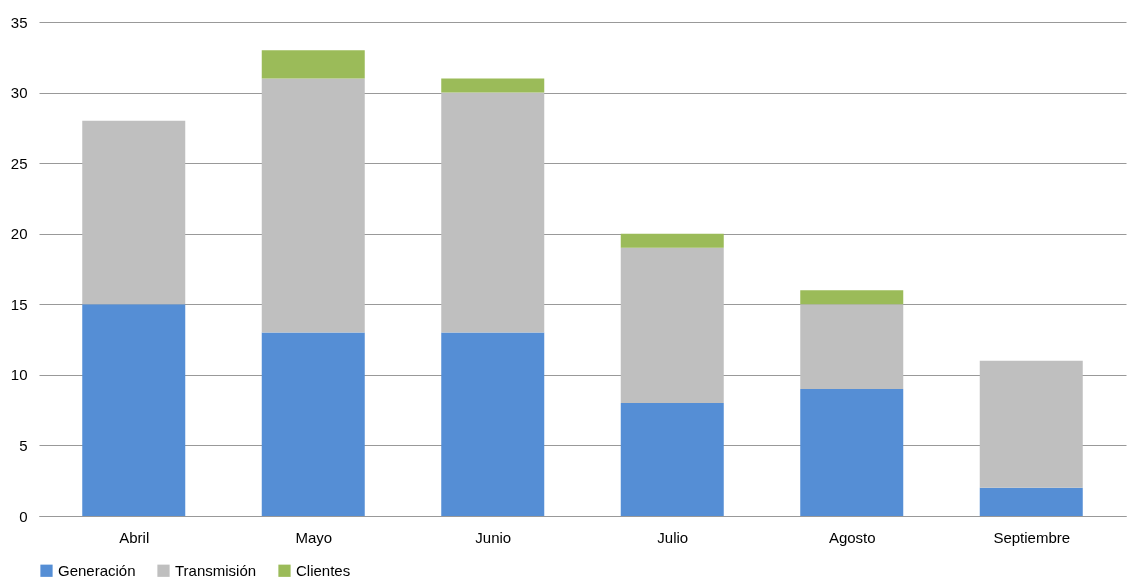 This screenshot has width=1136, height=584. Describe the element at coordinates (19, 375) in the screenshot. I see `y-tick-label: 10` at that location.